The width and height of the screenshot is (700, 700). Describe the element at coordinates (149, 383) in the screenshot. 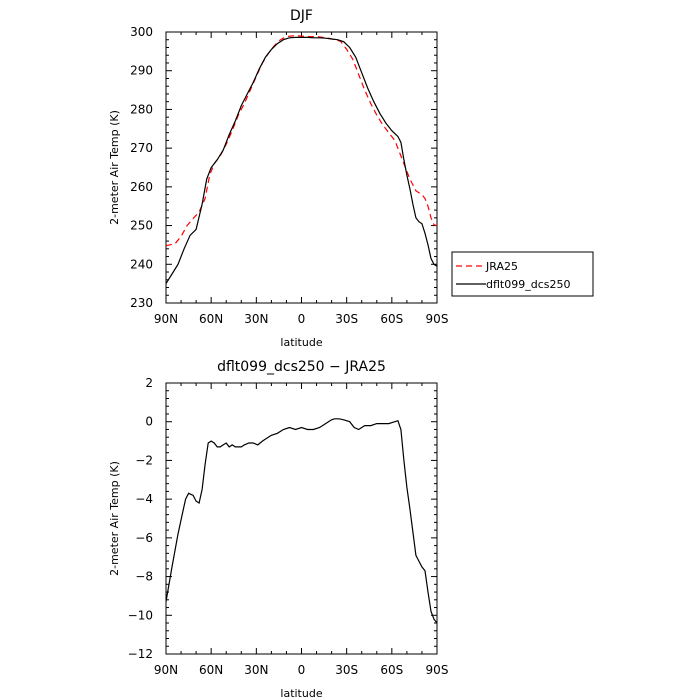

I see `y-tick-label: 2` at that location.